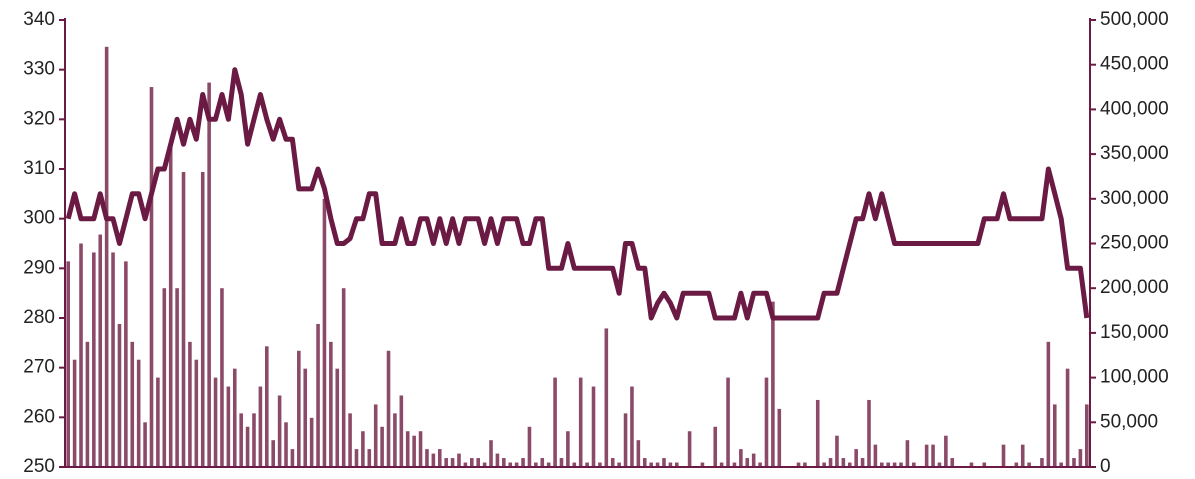  What do you see at coordinates (39, 118) in the screenshot?
I see `y-tick-label: 320` at bounding box center [39, 118].